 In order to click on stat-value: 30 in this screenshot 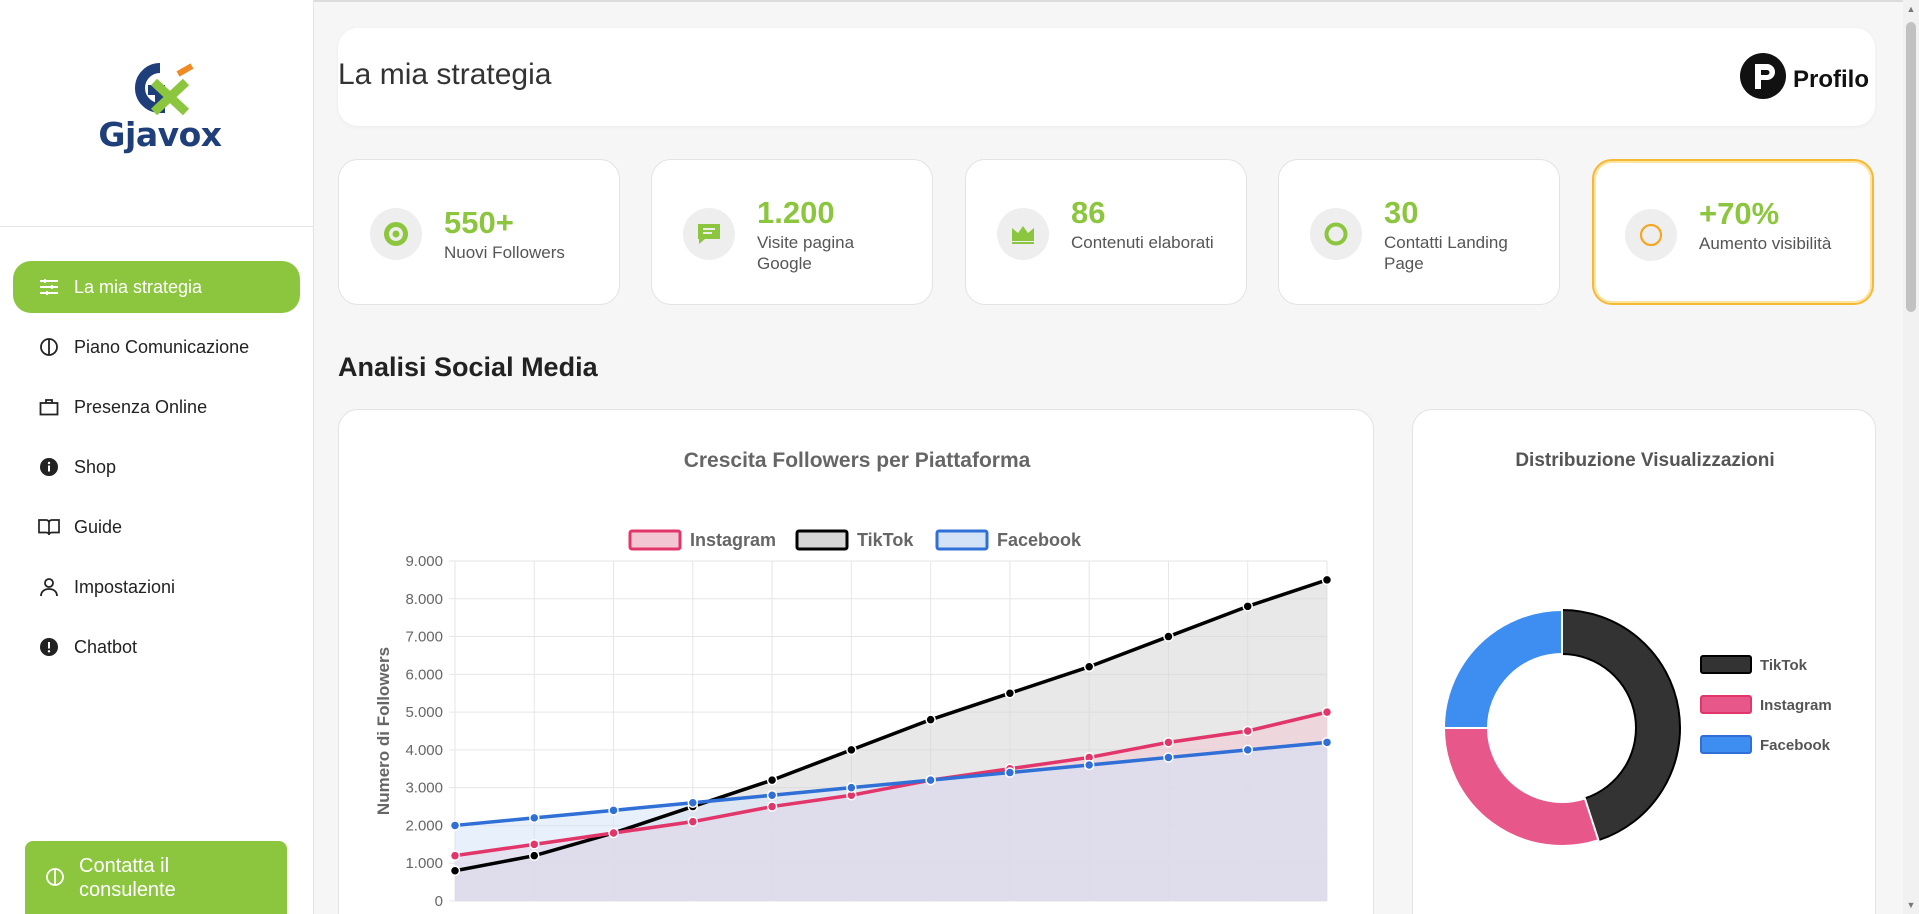, I will do `click(1401, 212)`.